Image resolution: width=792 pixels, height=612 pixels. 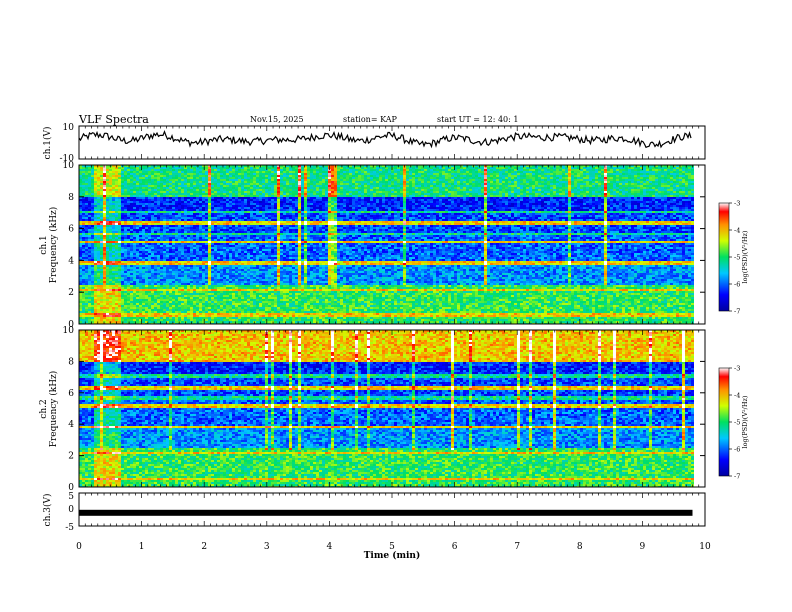 I want to click on date-label: Nov.15, 2025, so click(x=277, y=119).